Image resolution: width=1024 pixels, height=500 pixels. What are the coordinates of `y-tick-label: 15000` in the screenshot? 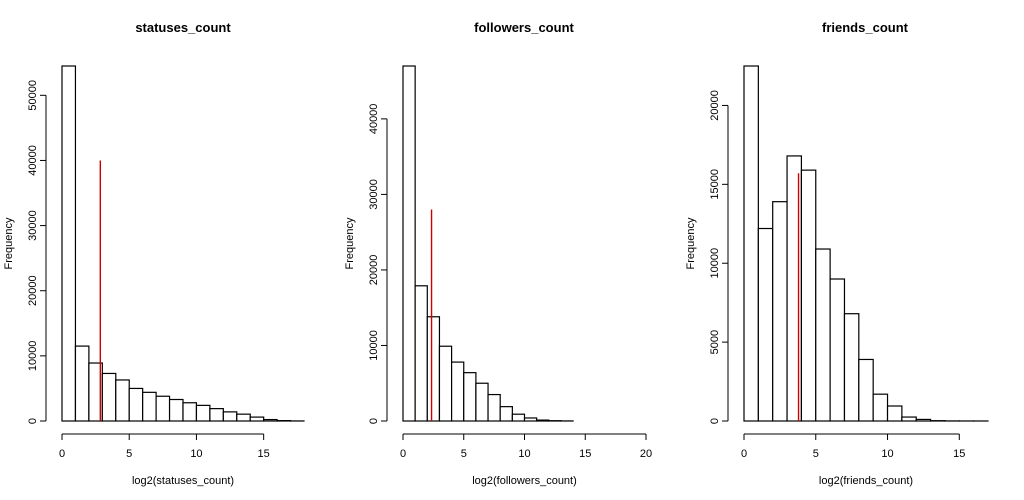 It's located at (715, 184).